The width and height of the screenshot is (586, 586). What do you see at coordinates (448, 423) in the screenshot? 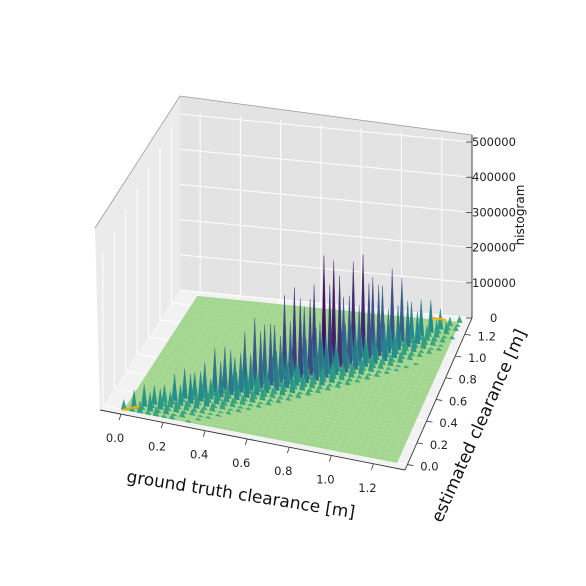
I see `y-tick-label: 0.4` at bounding box center [448, 423].